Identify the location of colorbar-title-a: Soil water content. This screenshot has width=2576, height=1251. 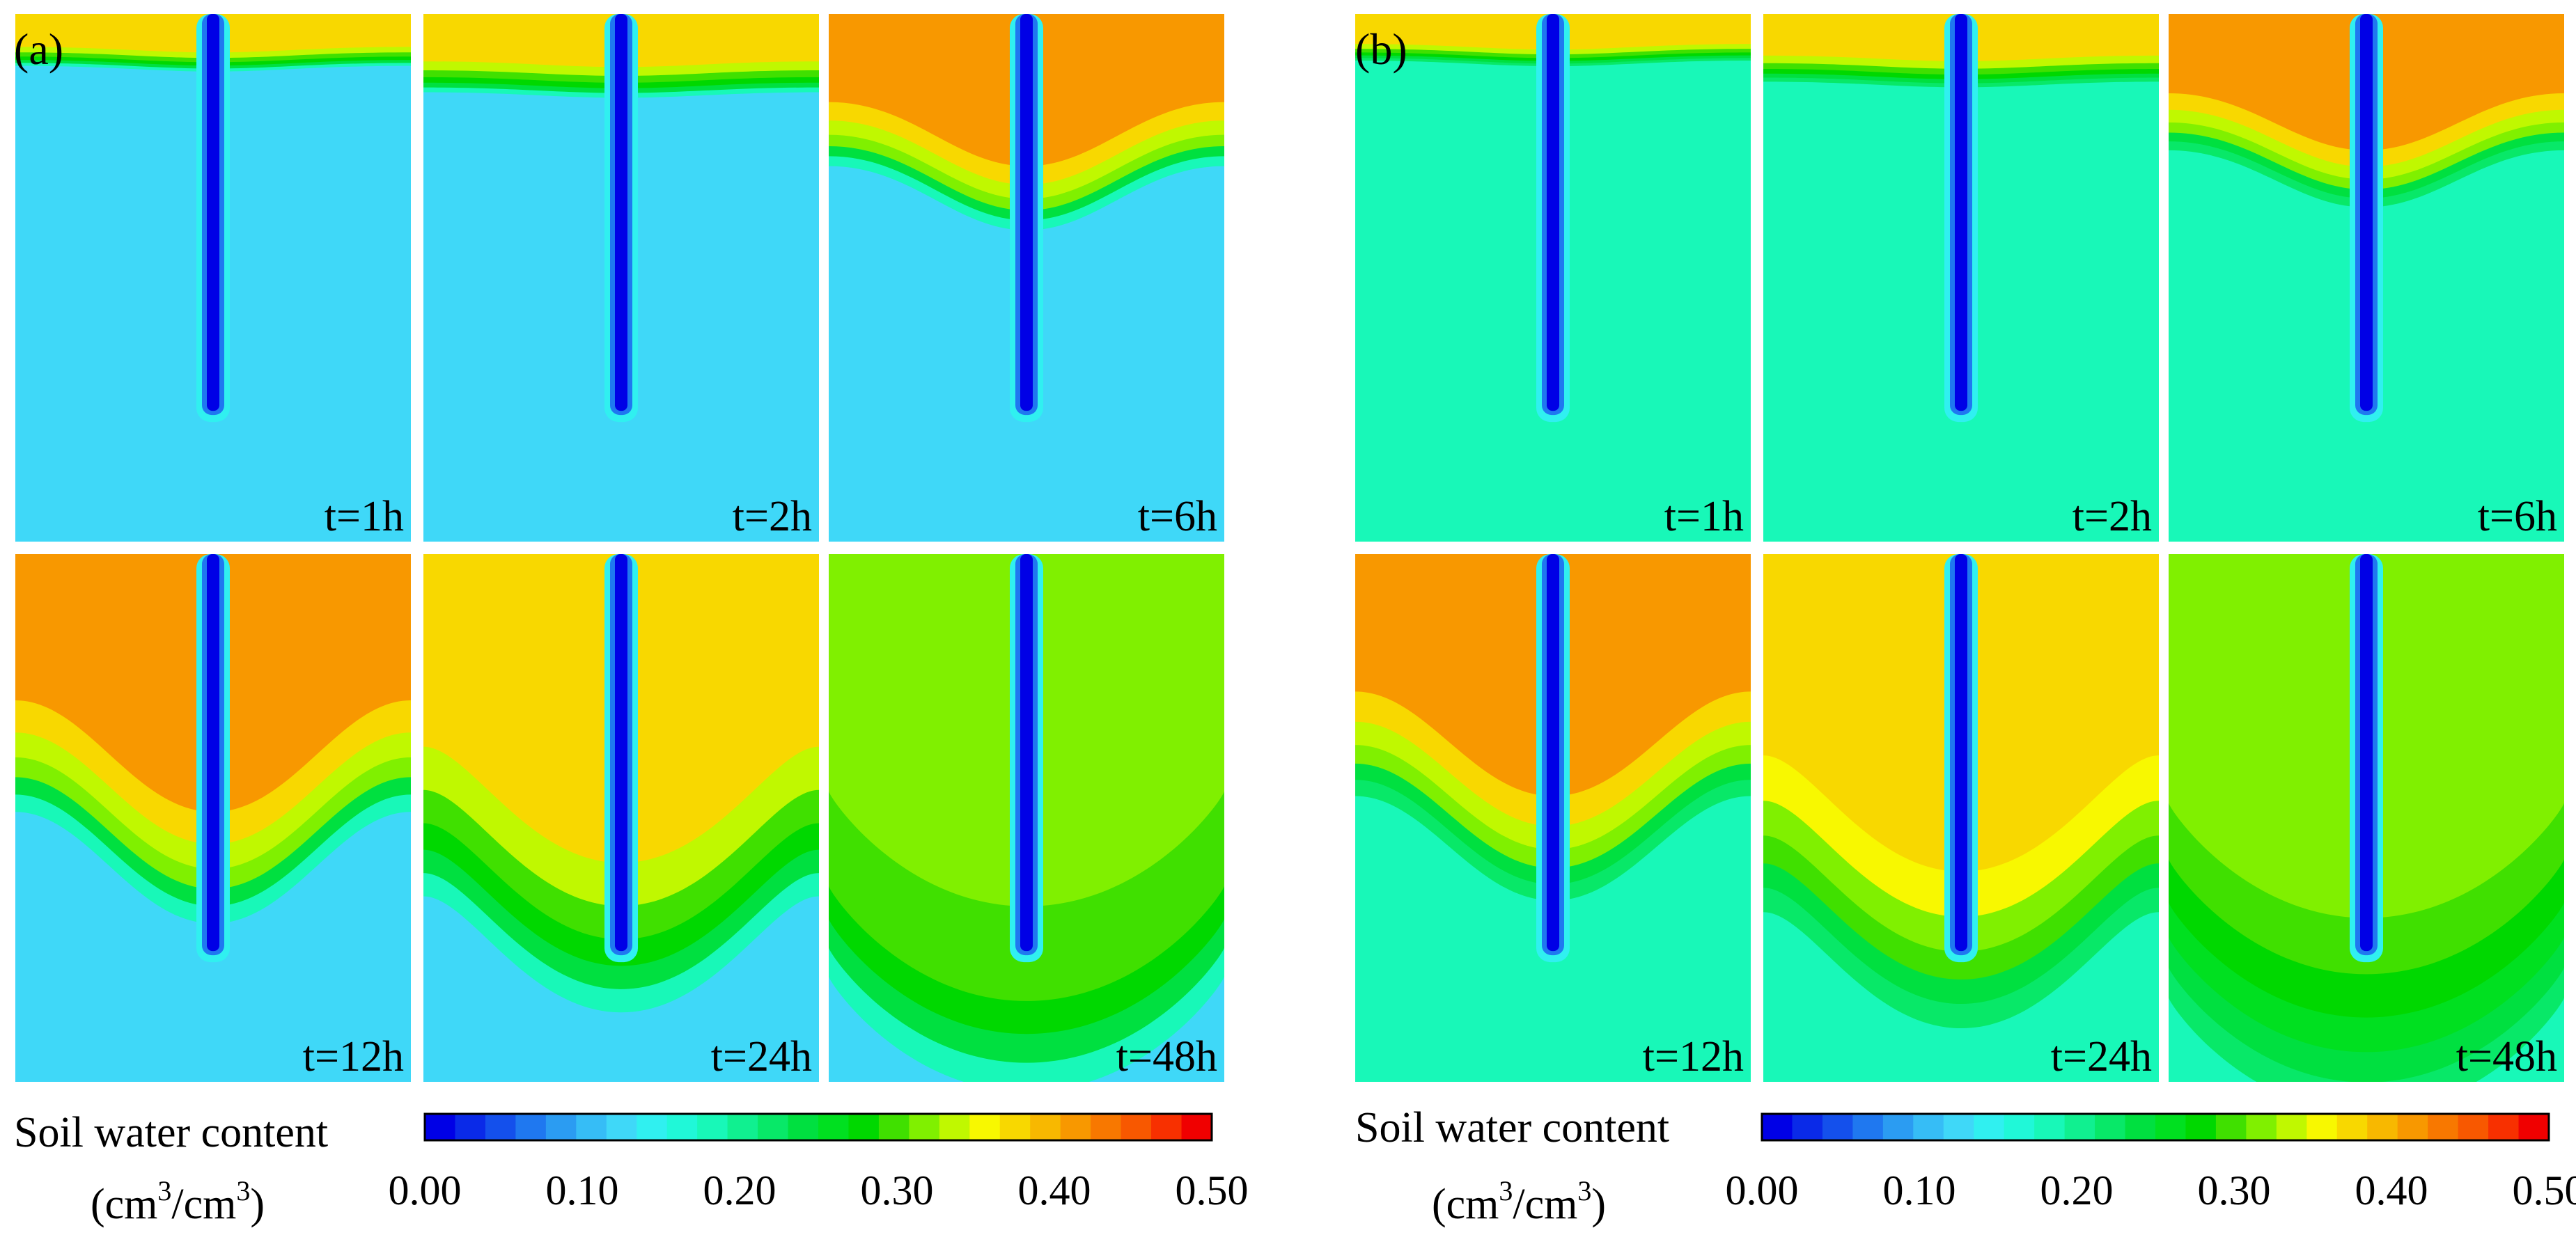
(171, 1132).